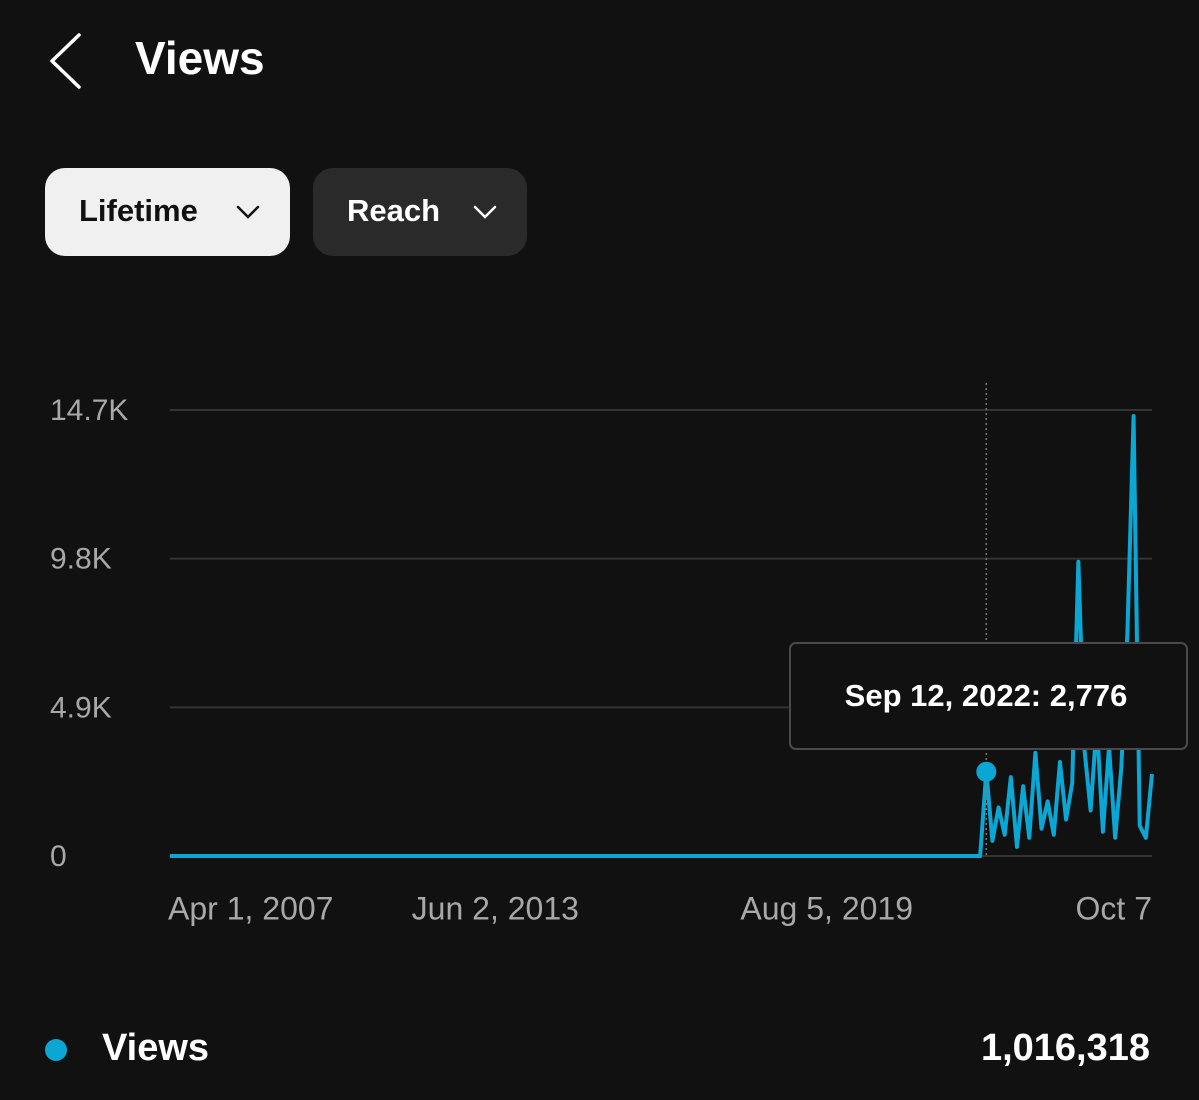 This screenshot has height=1100, width=1199. What do you see at coordinates (89, 410) in the screenshot?
I see `y-tick-label: 14.7K` at bounding box center [89, 410].